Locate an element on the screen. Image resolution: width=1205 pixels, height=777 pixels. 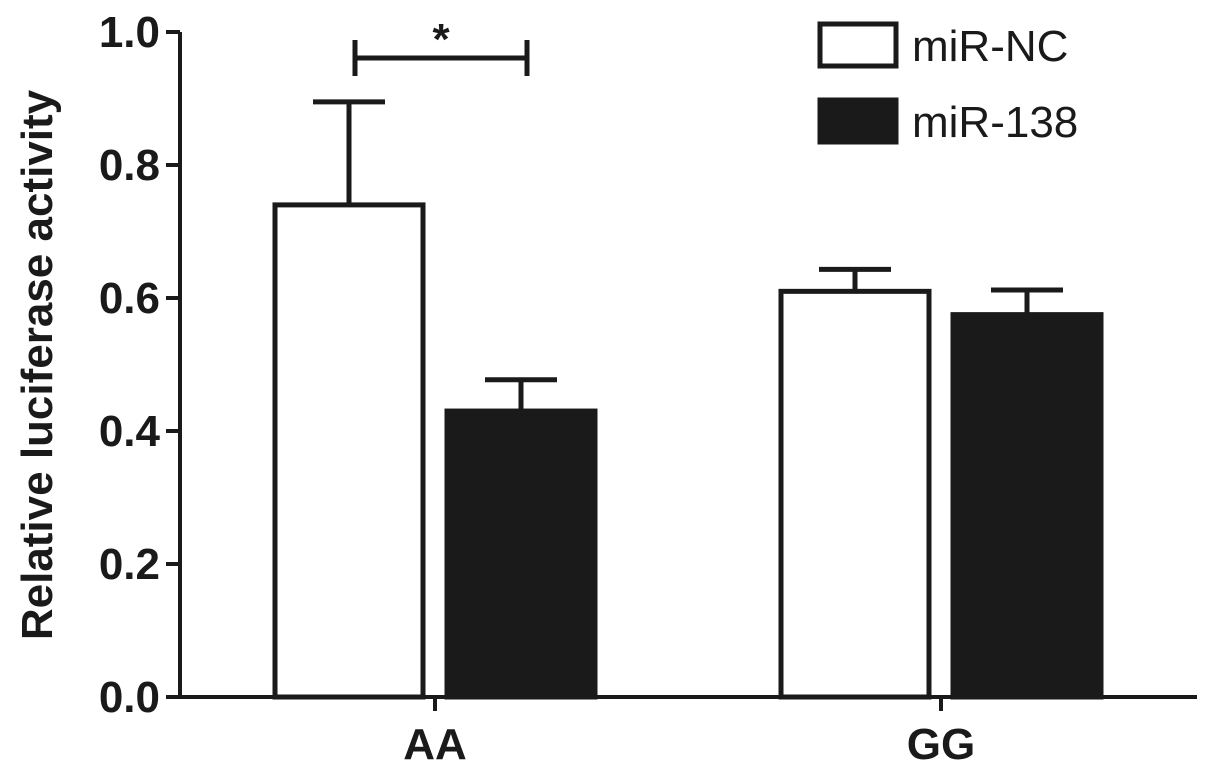
legend-label-mir-138: miR-138 is located at coordinates (995, 122).